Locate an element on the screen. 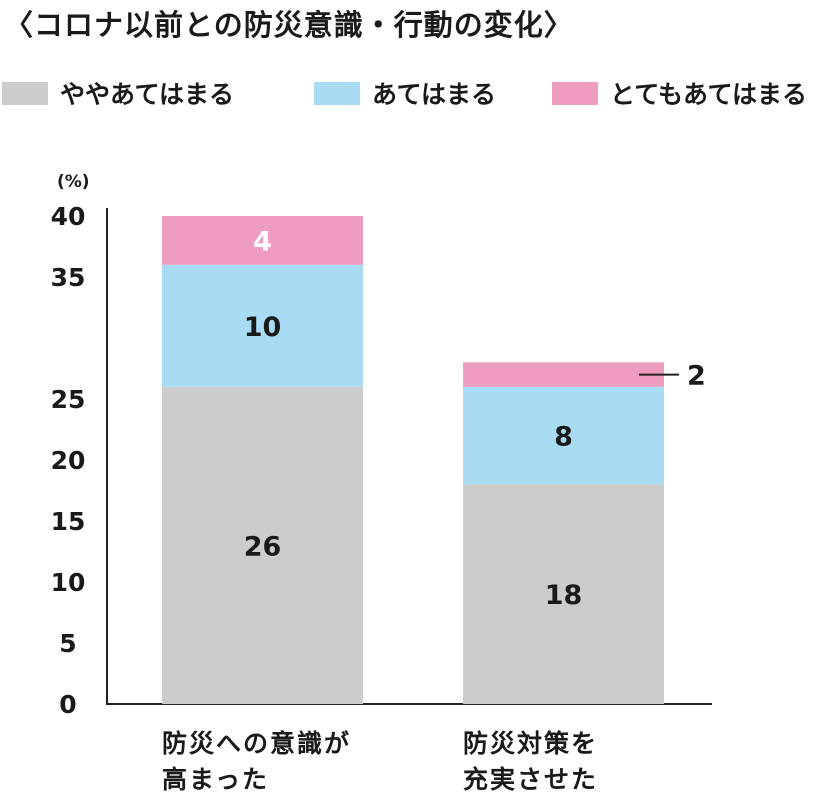 This screenshot has width=840, height=802. legend-swatch-applies is located at coordinates (337, 93).